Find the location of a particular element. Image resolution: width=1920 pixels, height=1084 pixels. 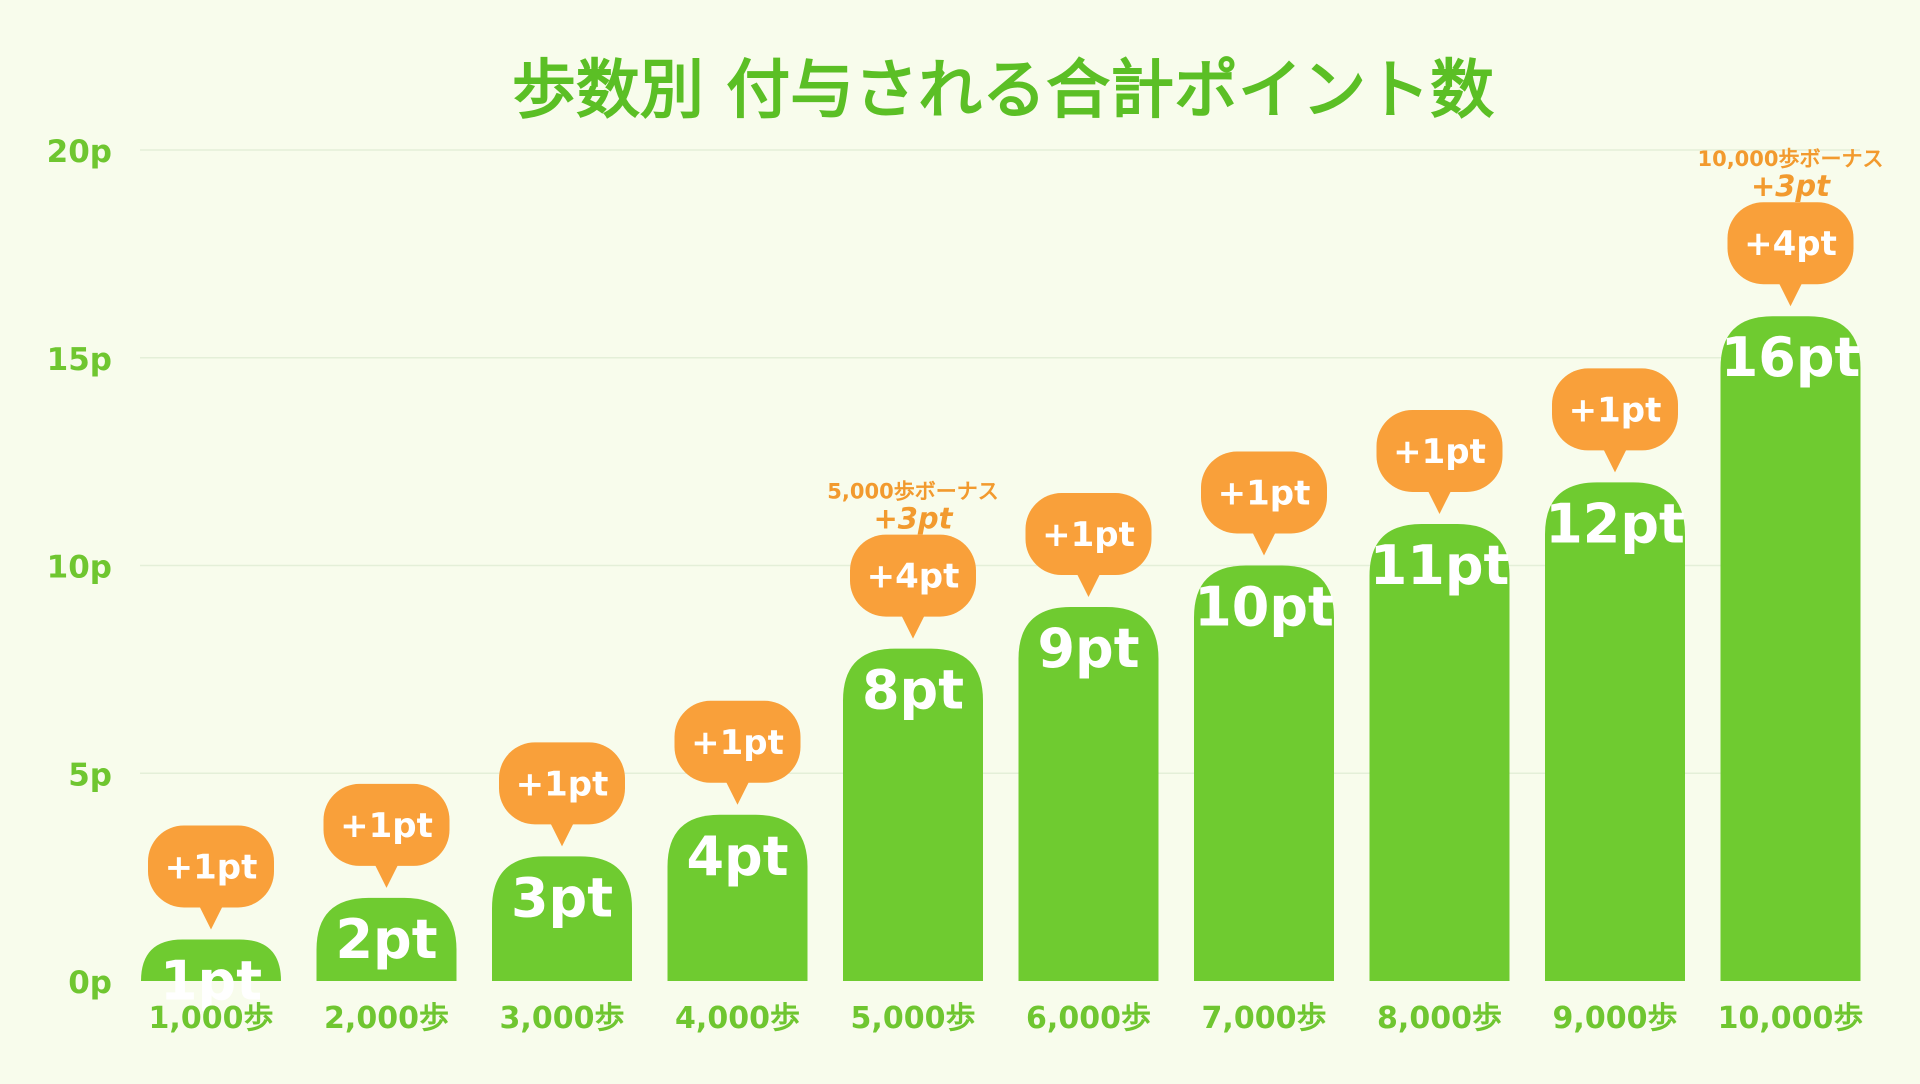

bar-value-label: 11pt is located at coordinates (1440, 565).